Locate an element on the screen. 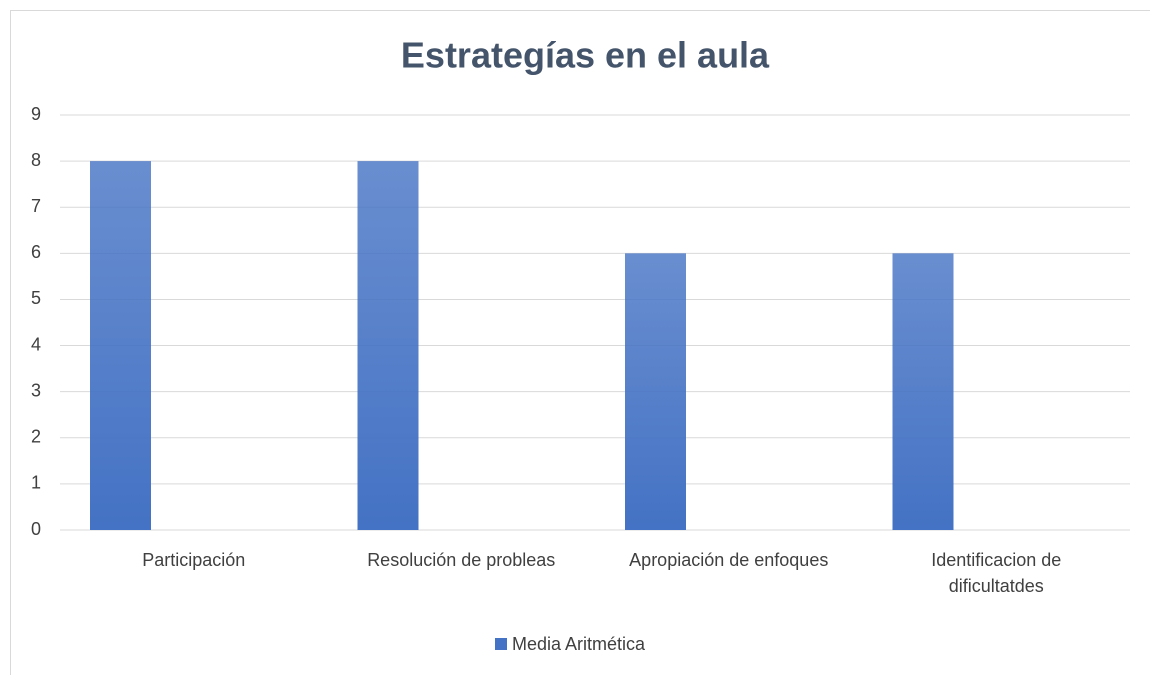  y-tick-label: 3 is located at coordinates (36, 390).